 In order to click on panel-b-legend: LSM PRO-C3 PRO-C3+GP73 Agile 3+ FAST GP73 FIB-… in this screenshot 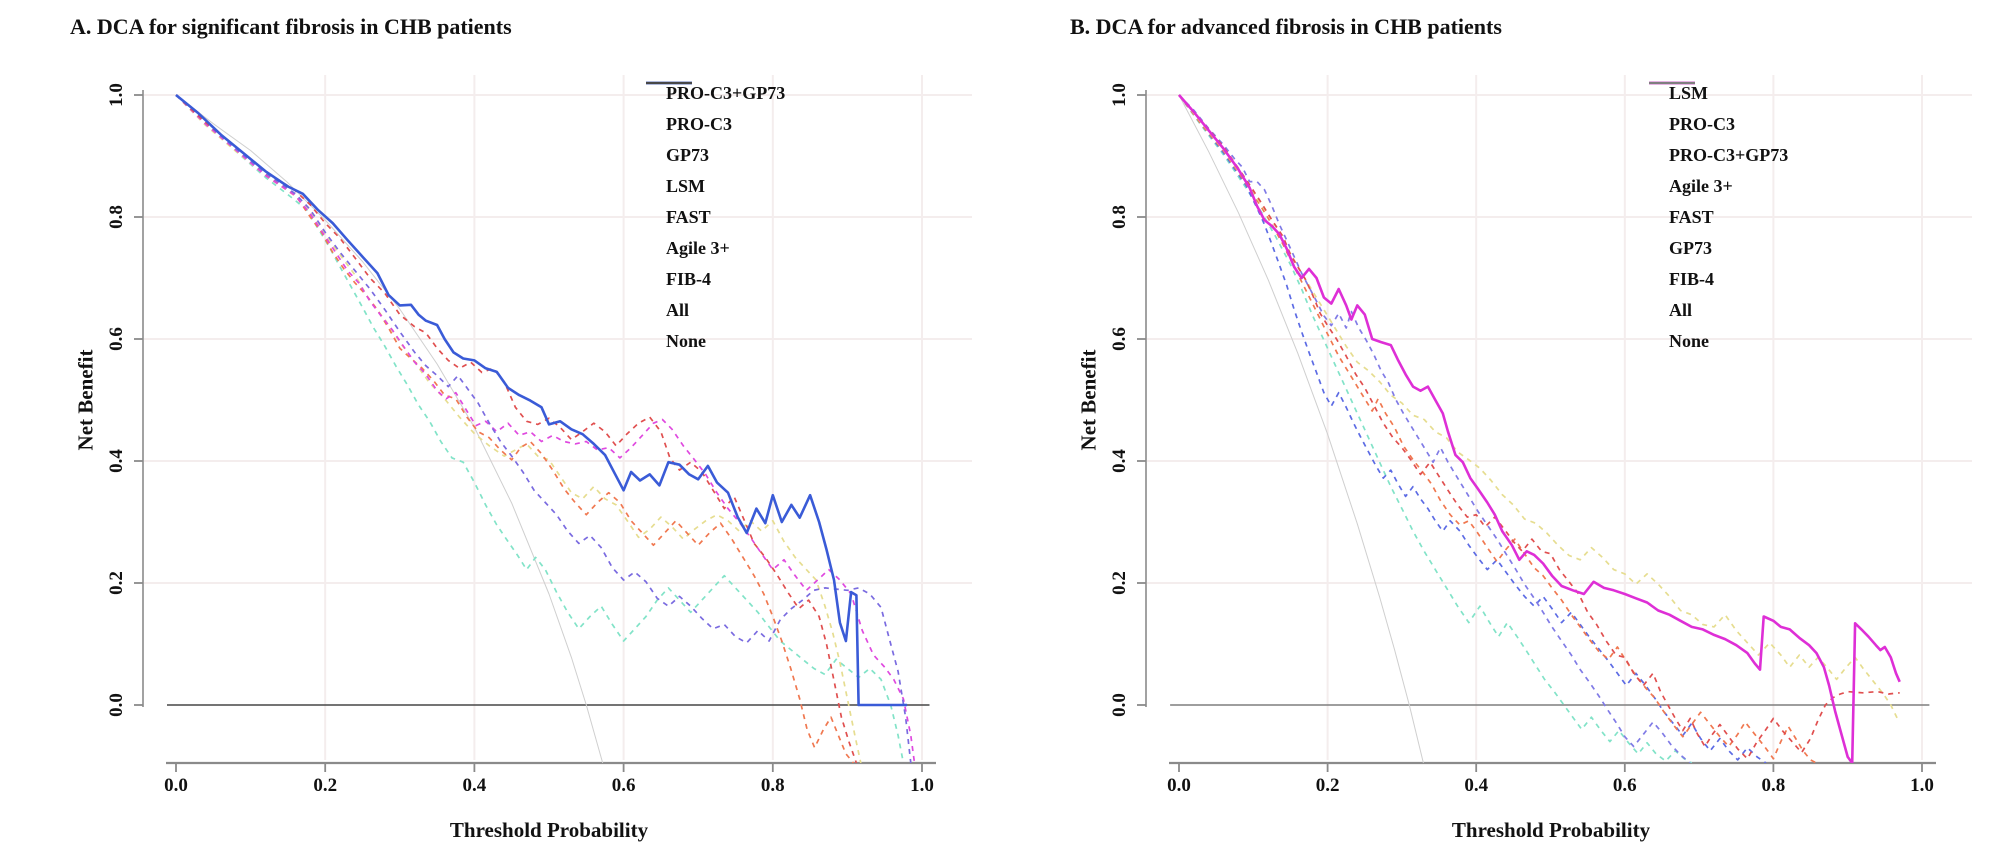, I will do `click(1718, 217)`.